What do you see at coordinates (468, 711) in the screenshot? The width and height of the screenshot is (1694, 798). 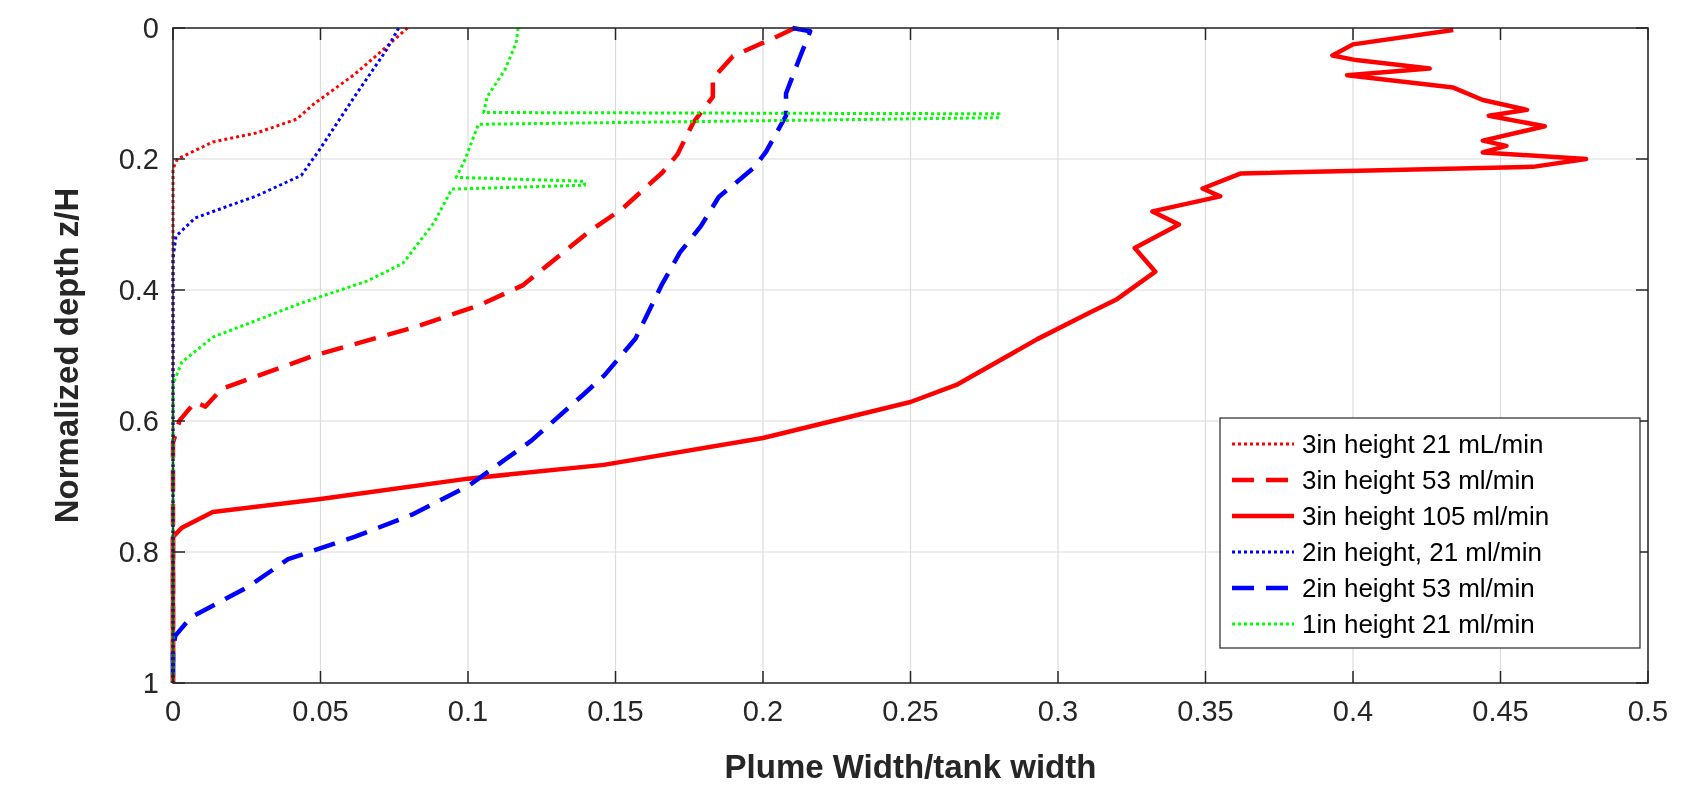 I see `x-tick-label: 0.1` at bounding box center [468, 711].